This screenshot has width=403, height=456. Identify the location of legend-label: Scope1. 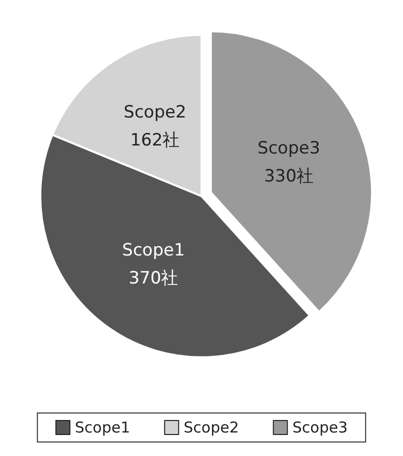
(102, 427).